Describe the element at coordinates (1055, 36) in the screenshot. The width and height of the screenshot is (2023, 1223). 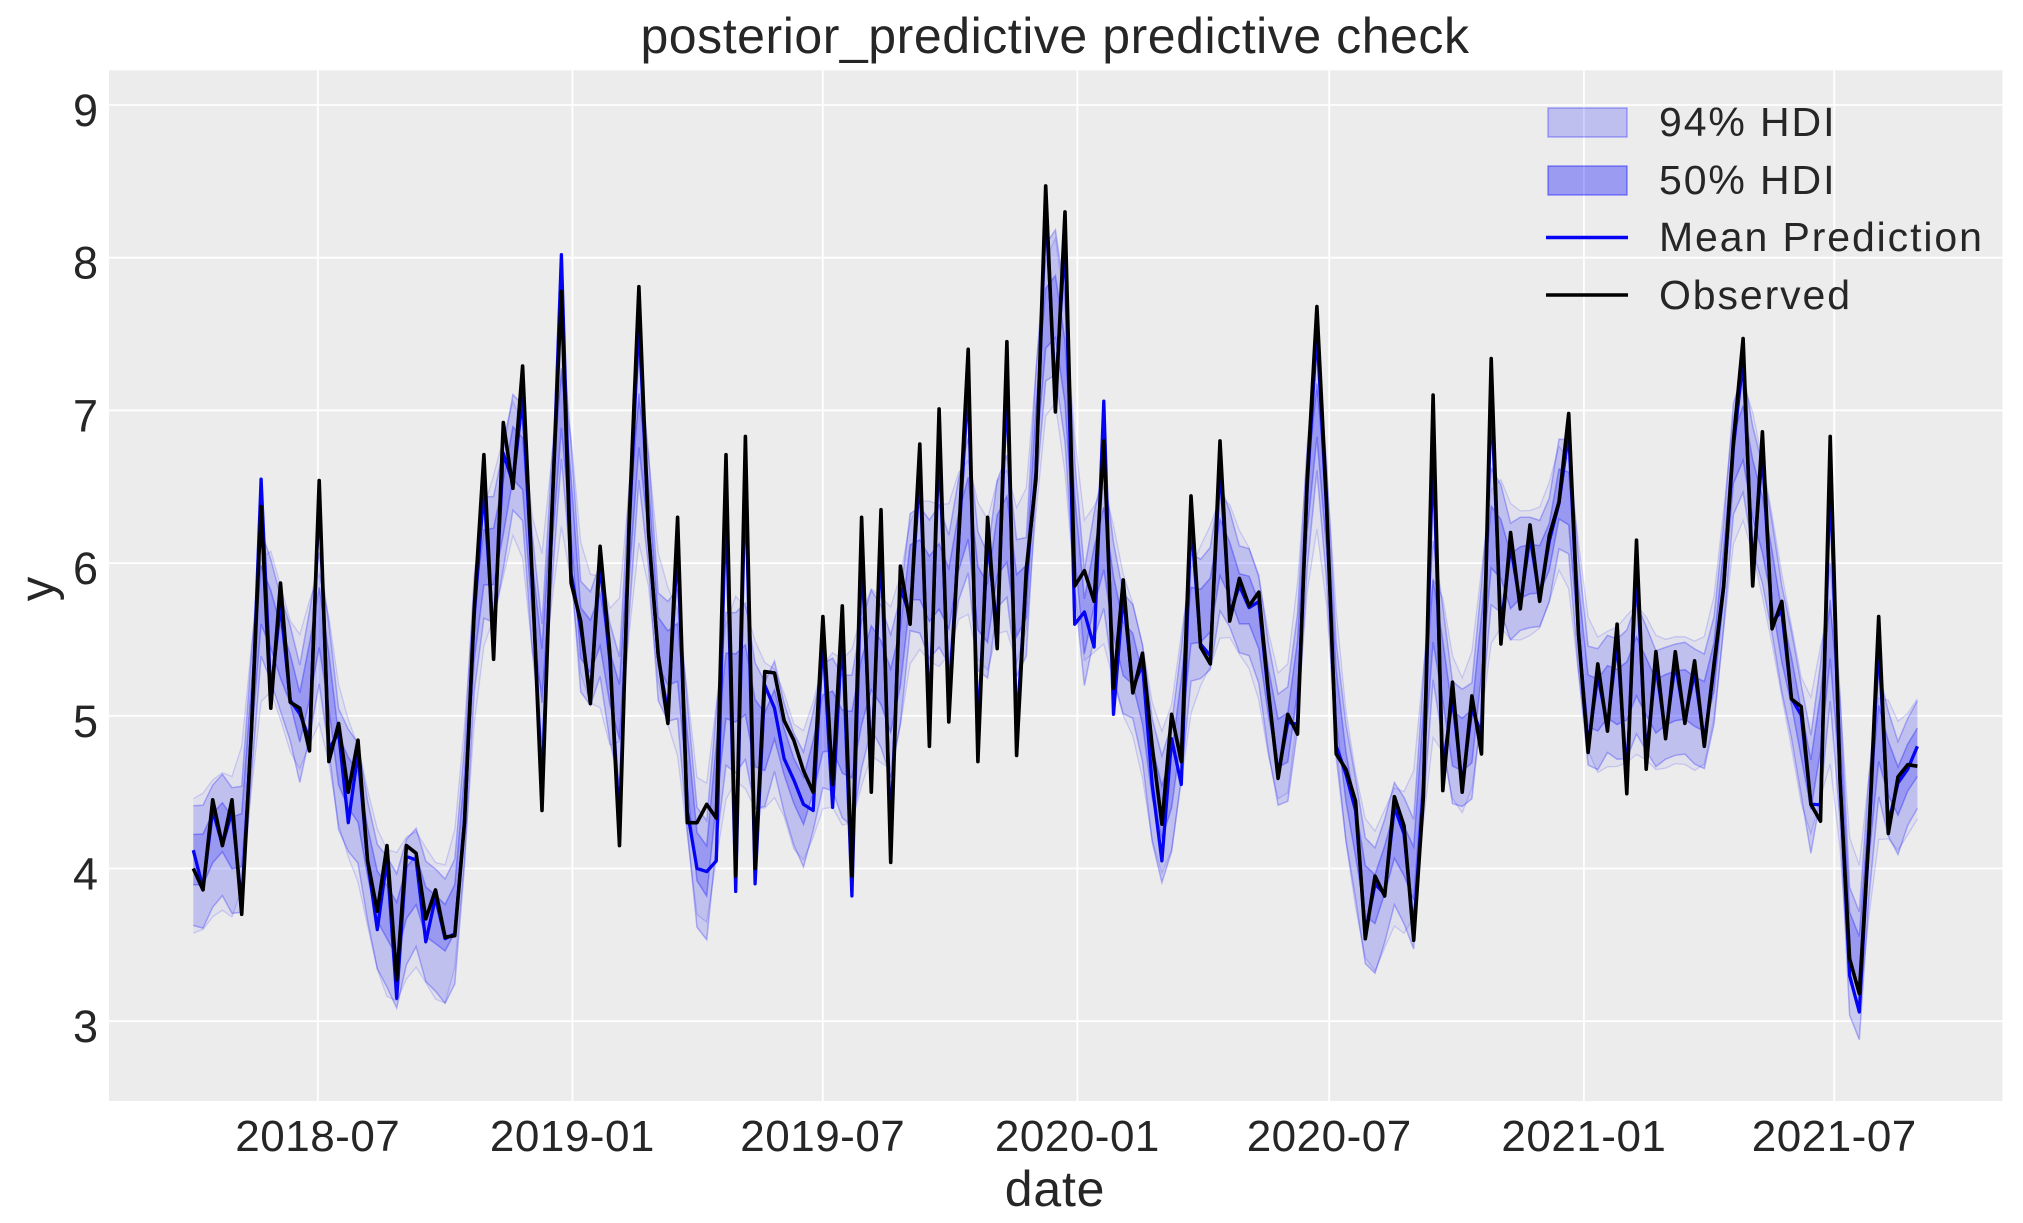
I see `svg-text:posterior_predictive predictiv: posterior_predictive predictive check` at that location.